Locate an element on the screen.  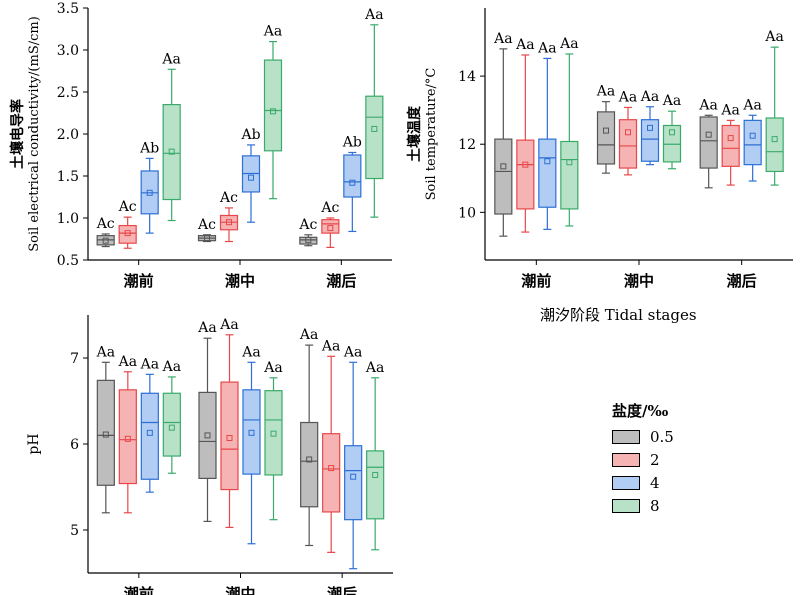
y-tick-label: 5 is located at coordinates (74, 531).